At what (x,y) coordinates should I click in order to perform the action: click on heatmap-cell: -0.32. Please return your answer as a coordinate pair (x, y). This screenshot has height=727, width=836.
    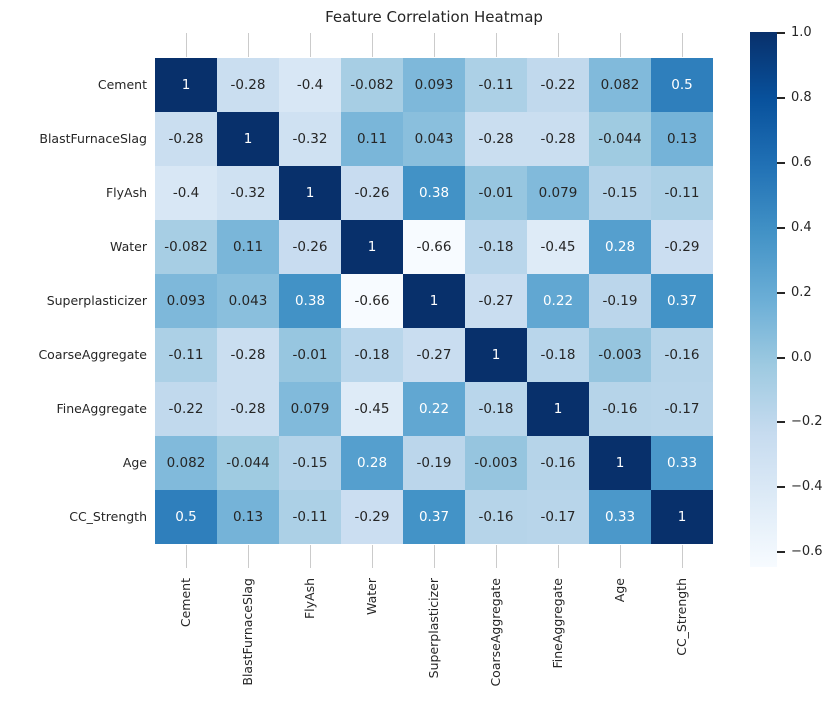
    Looking at the image, I should click on (310, 139).